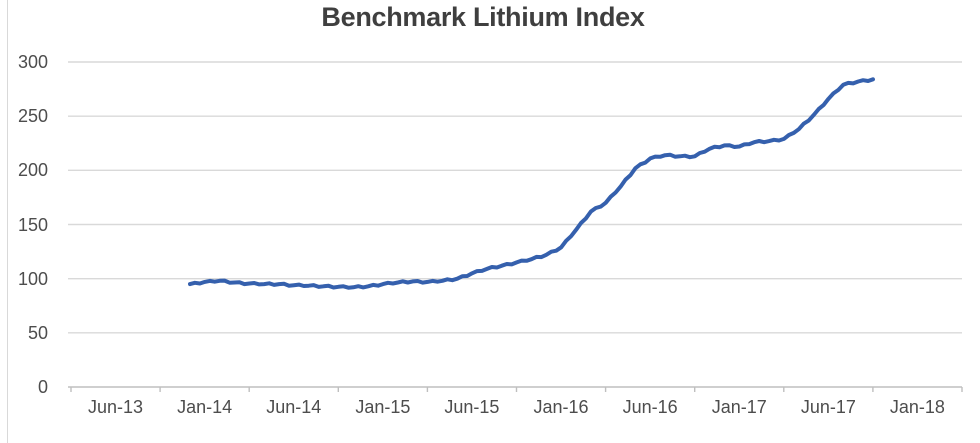  Describe the element at coordinates (32, 62) in the screenshot. I see `y-axis-tick-label: 300` at that location.